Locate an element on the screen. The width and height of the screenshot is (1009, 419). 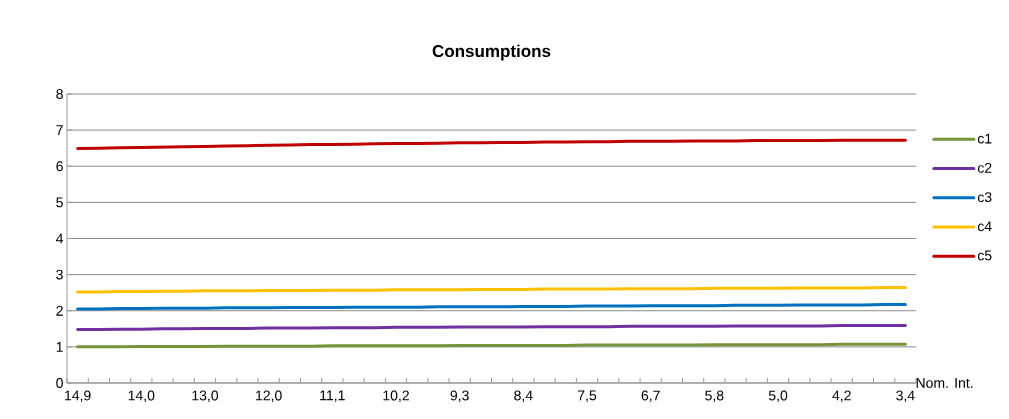
chart-title: Consumptions is located at coordinates (491, 52).